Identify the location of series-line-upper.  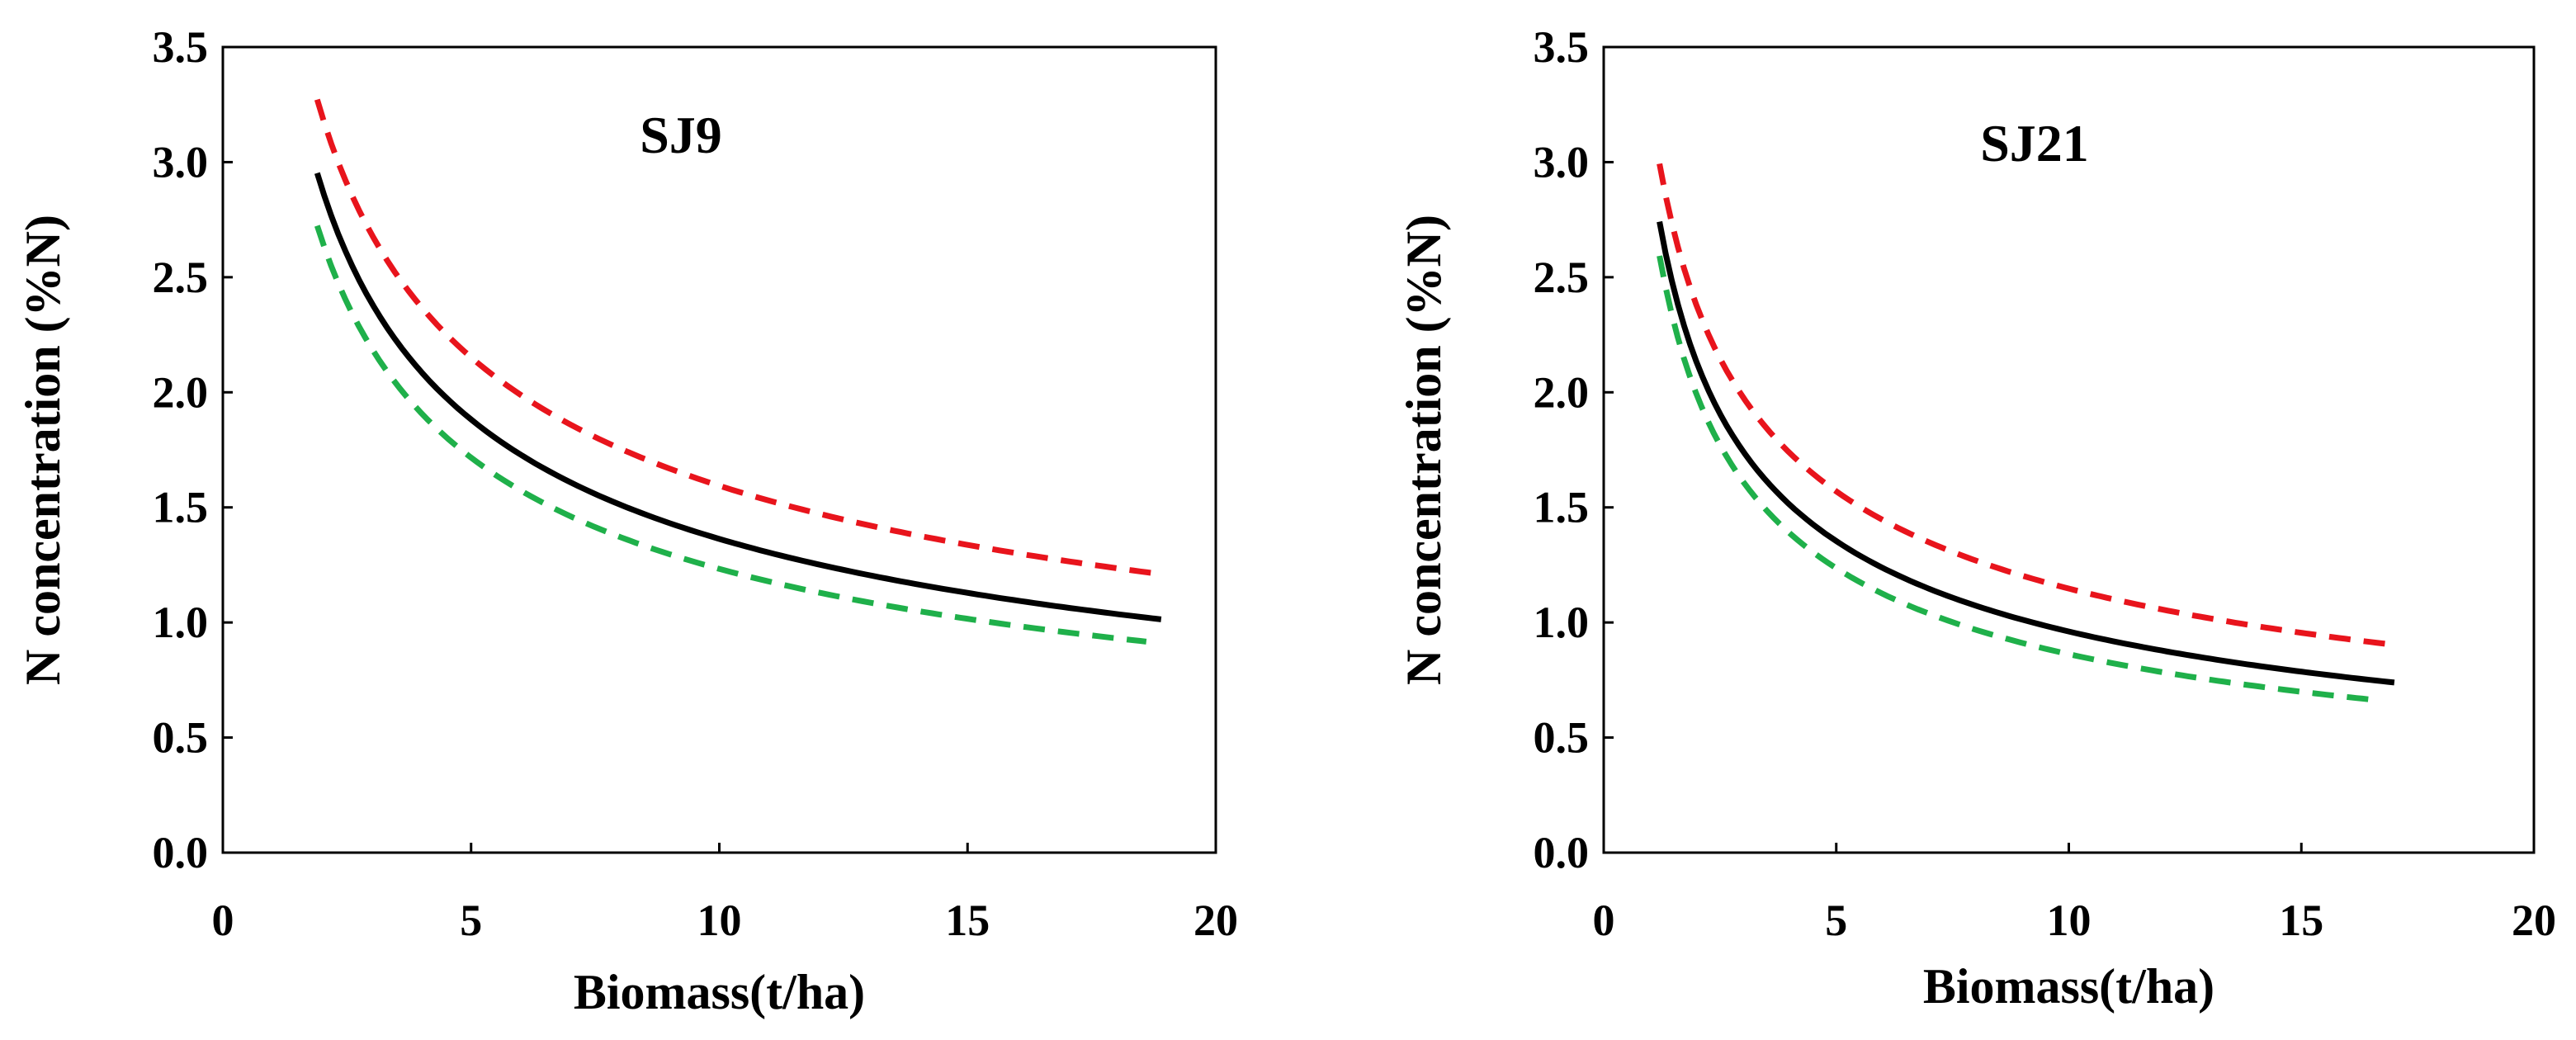
(2026, 405).